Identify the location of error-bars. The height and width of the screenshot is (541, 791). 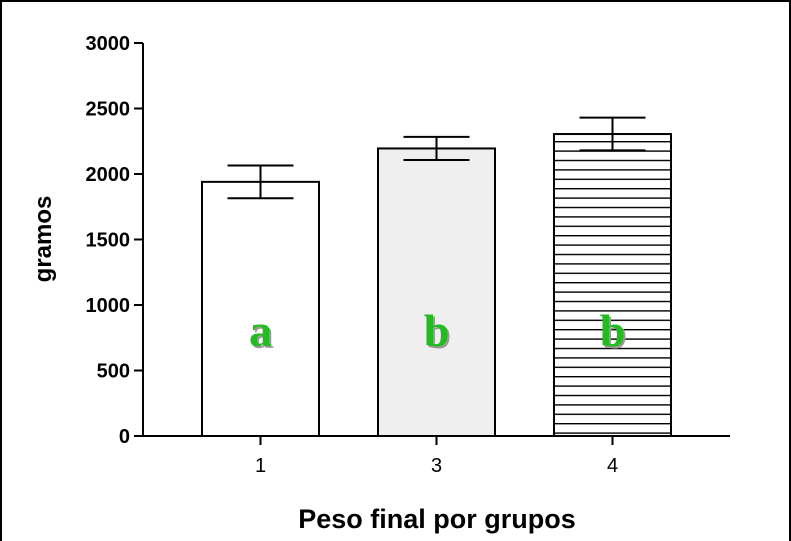
(436, 158).